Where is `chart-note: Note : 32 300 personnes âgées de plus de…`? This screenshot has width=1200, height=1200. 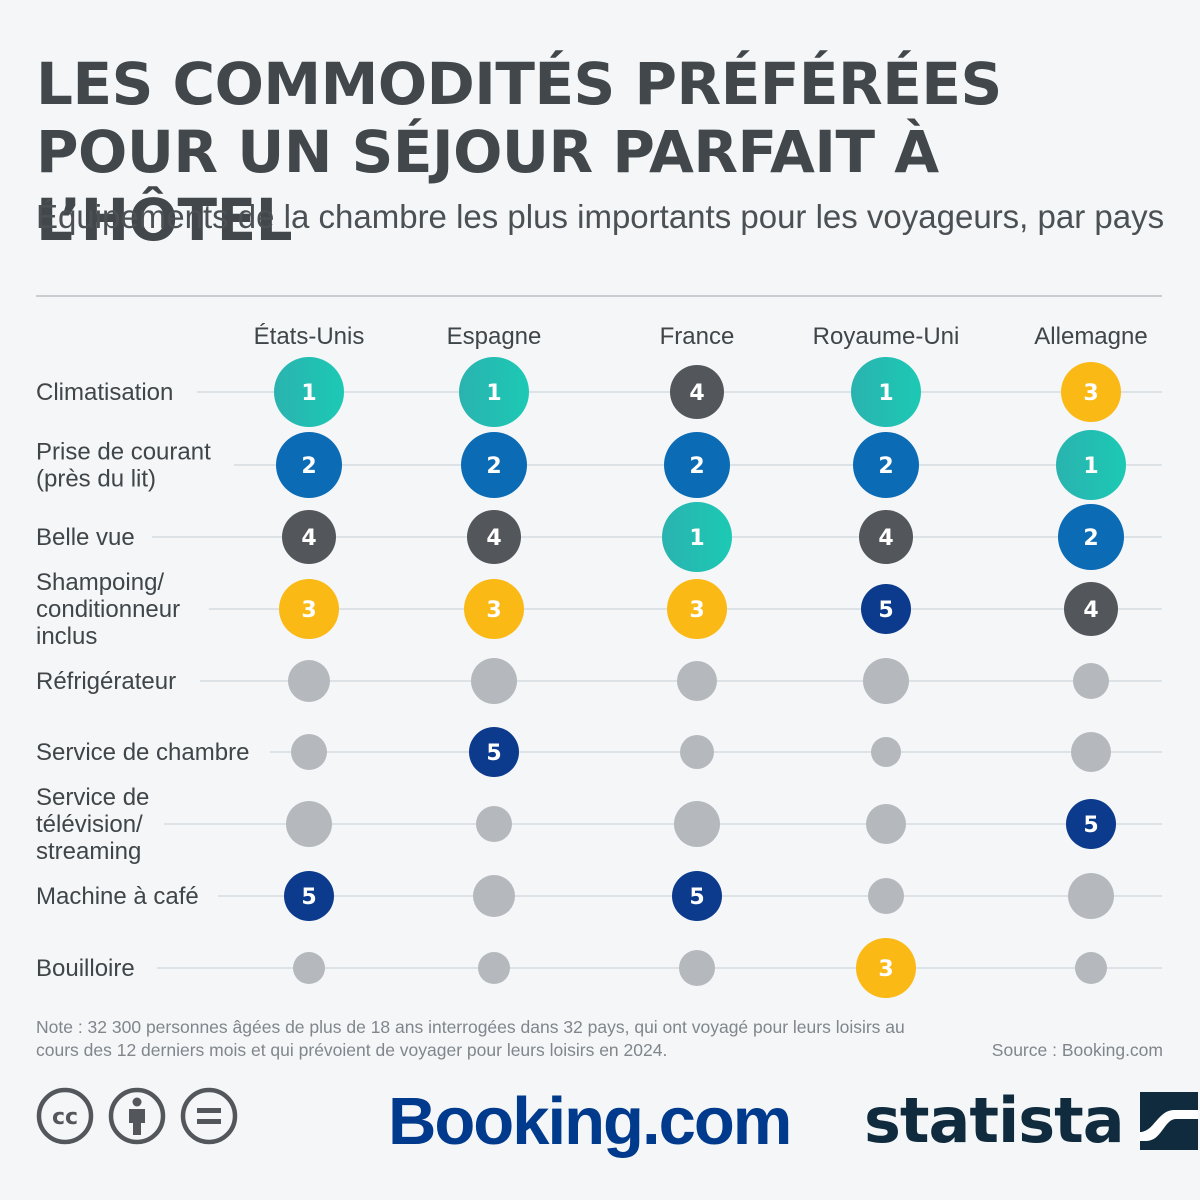
chart-note: Note : 32 300 personnes âgées de plus de… is located at coordinates (470, 1038).